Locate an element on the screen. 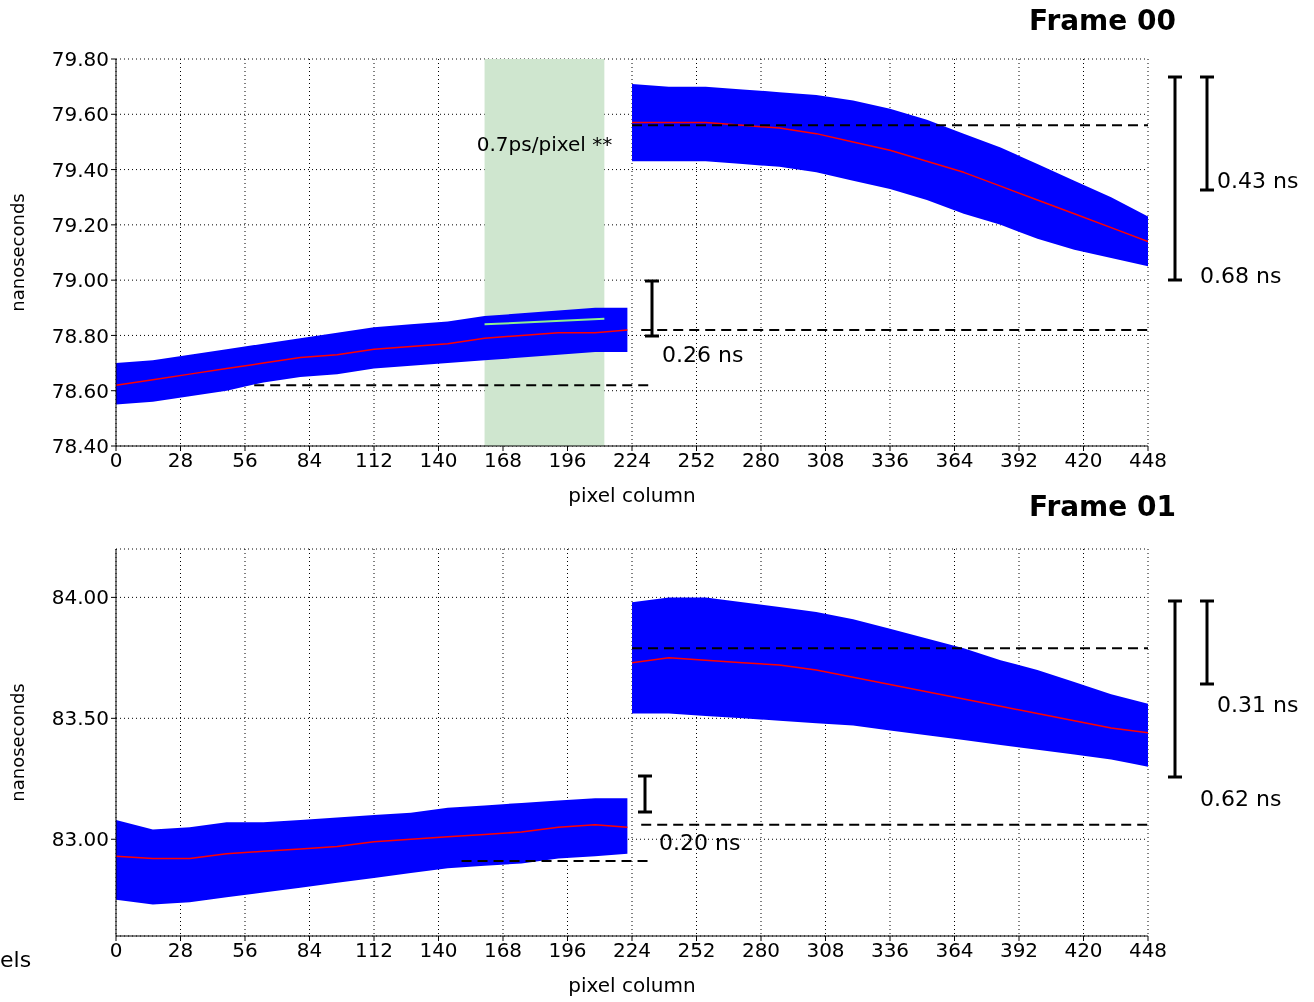  y-tick-label: 83.00 is located at coordinates (80, 839).